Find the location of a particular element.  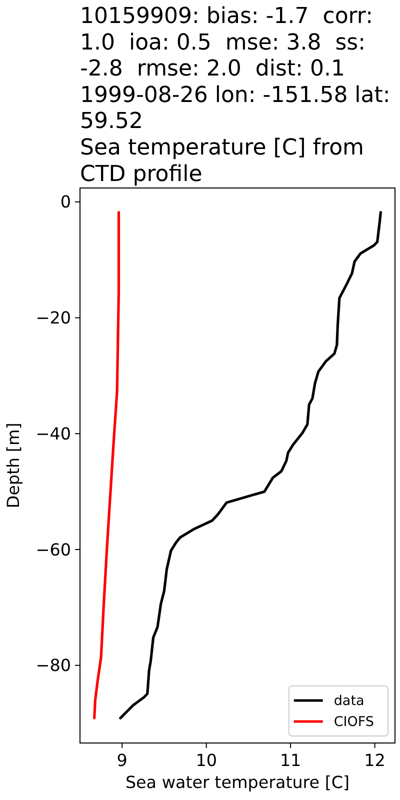

y-axis-title: Depth [m] is located at coordinates (13, 465).